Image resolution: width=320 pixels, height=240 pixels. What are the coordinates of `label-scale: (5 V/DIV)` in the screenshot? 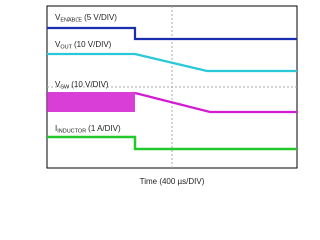 It's located at (100, 17).